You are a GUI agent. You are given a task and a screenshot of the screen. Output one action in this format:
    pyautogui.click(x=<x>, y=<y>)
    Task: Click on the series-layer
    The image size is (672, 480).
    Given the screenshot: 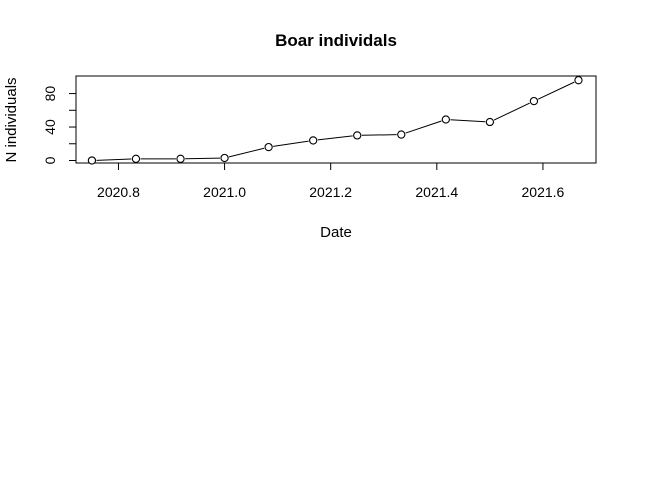 What is the action you would take?
    pyautogui.click(x=335, y=120)
    